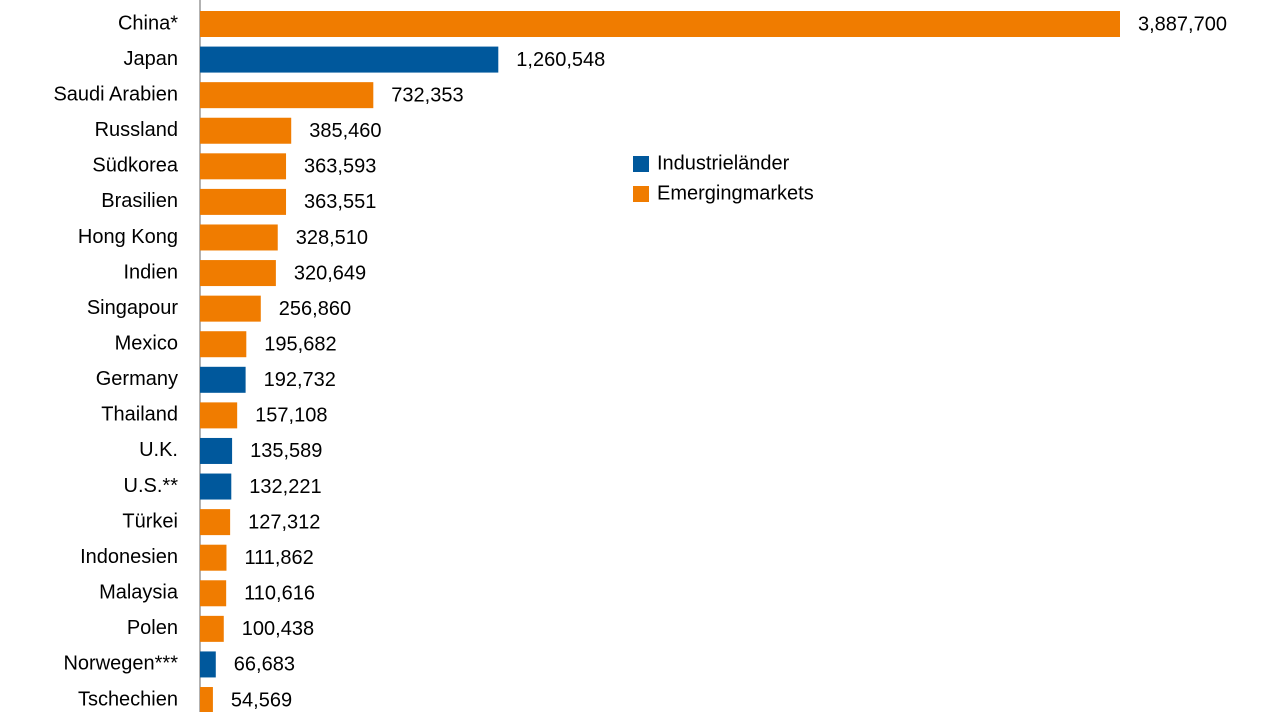 This screenshot has height=712, width=1275. What do you see at coordinates (151, 59) in the screenshot?
I see `category-label: Japan` at bounding box center [151, 59].